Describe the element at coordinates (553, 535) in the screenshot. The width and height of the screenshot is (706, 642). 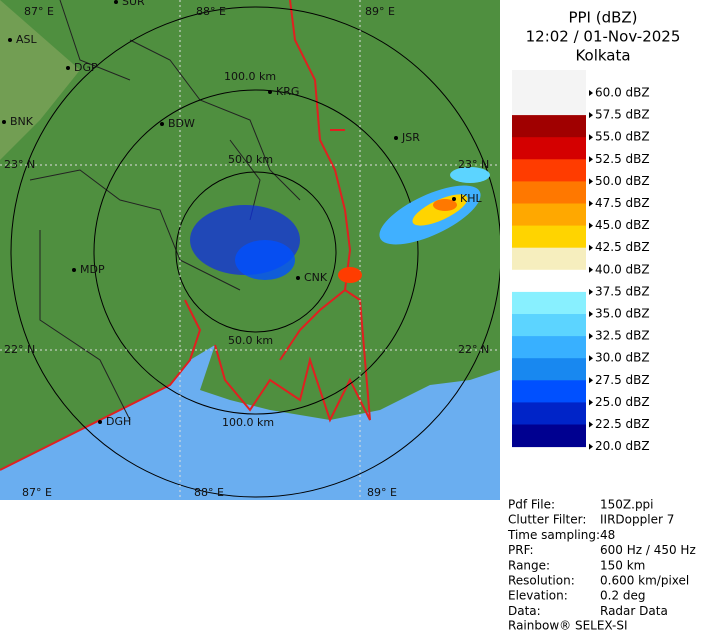
I see `info-key: Time sampling:` at that location.